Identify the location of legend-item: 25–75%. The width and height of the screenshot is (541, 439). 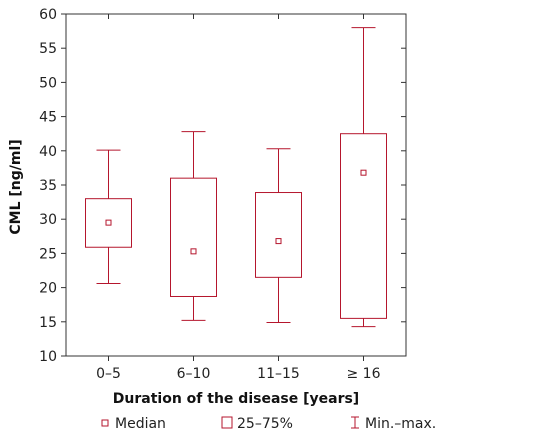
(257, 424).